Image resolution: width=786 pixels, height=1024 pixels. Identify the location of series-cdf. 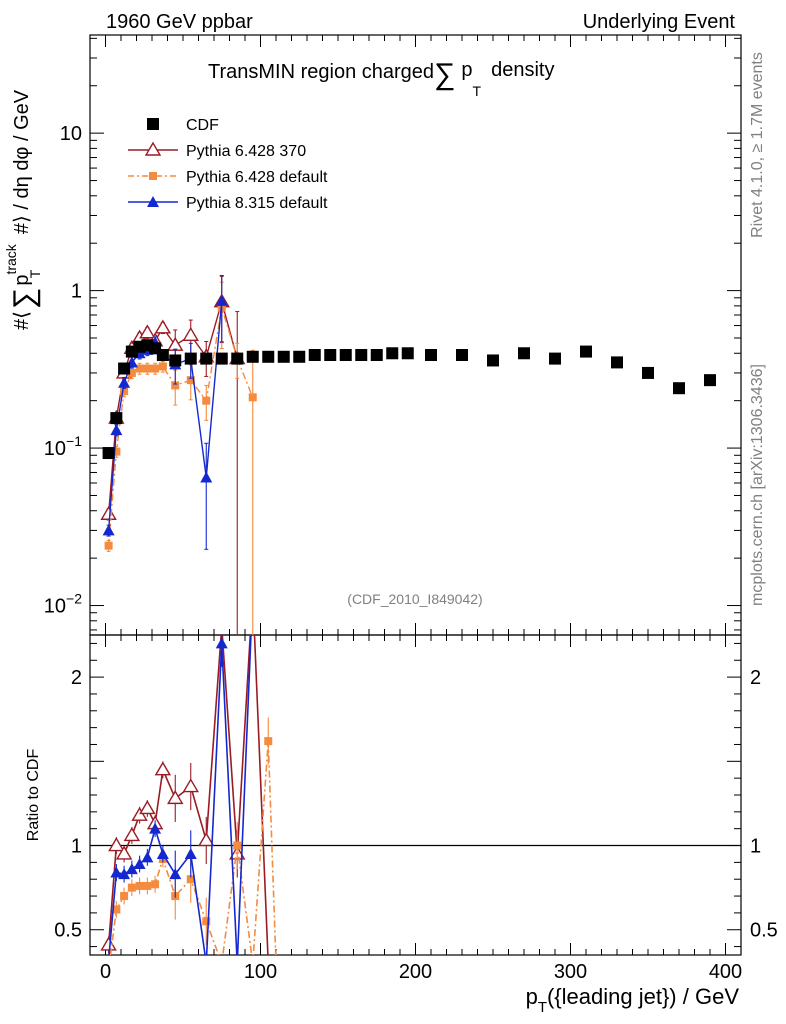
(409, 399).